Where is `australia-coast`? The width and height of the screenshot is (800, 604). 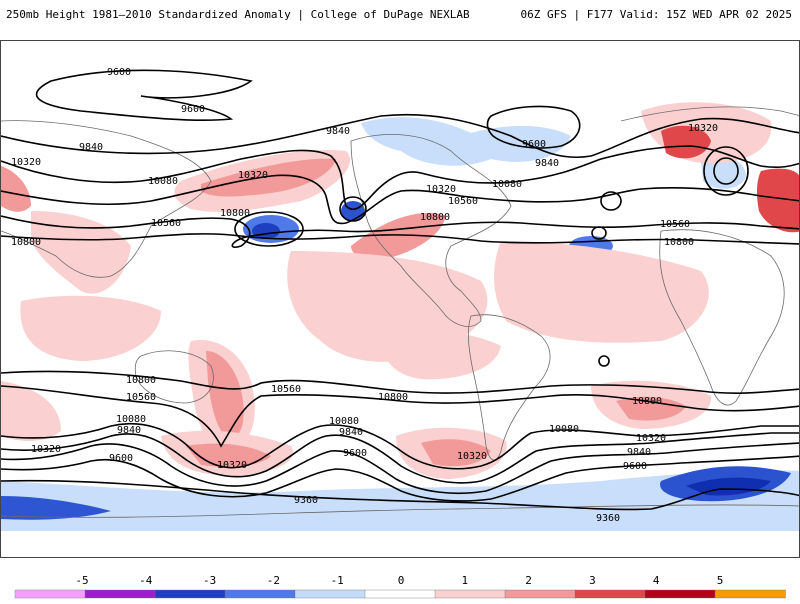
australia-coast is located at coordinates (174, 377).